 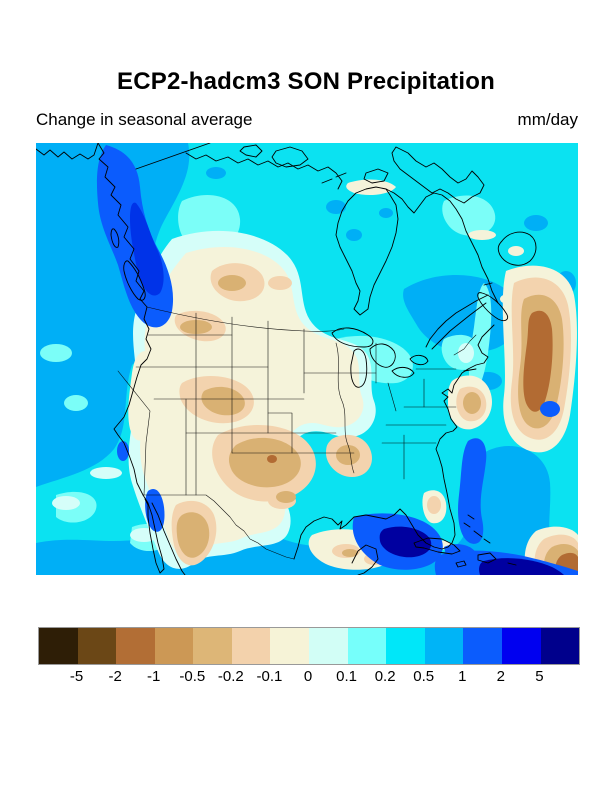 What do you see at coordinates (269, 676) in the screenshot?
I see `colorbar-tick-label: -0.1` at bounding box center [269, 676].